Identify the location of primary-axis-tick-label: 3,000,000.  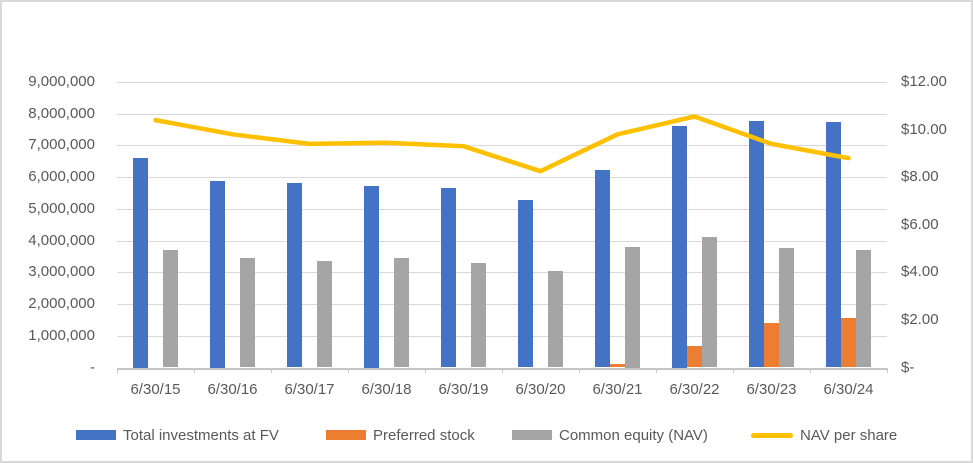
(61, 272).